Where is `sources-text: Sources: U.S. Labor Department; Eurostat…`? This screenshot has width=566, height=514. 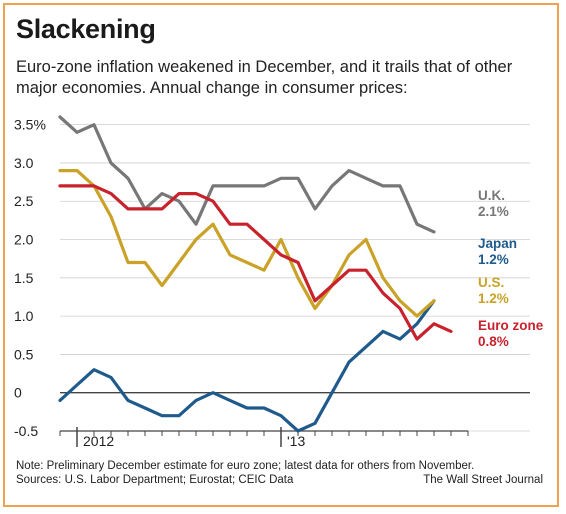
sources-text: Sources: U.S. Labor Department; Eurostat… is located at coordinates (155, 480).